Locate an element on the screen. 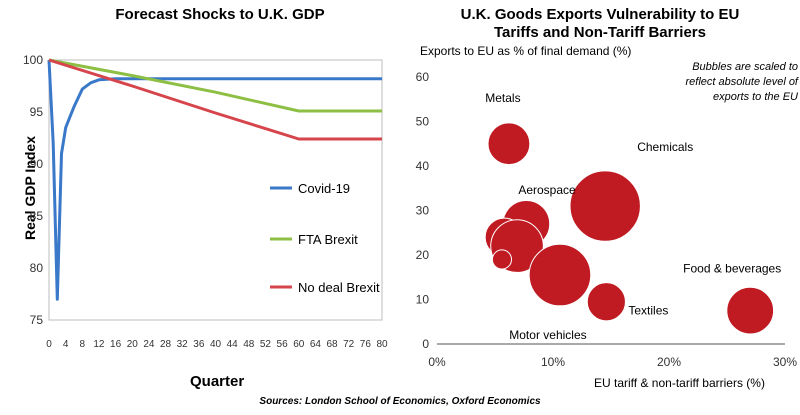 The image size is (800, 415). right-y-tick-label: 20 is located at coordinates (423, 255).